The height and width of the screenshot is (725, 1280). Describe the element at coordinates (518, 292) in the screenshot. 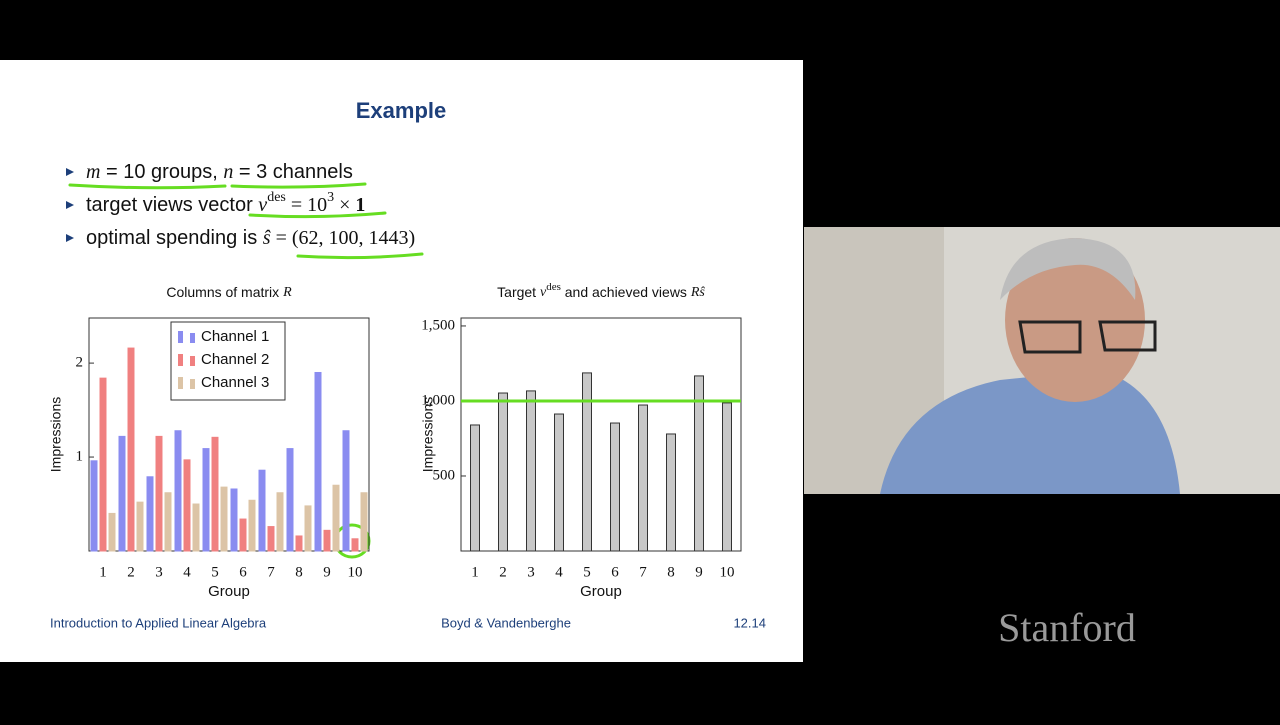

I see `title-part: Target` at that location.